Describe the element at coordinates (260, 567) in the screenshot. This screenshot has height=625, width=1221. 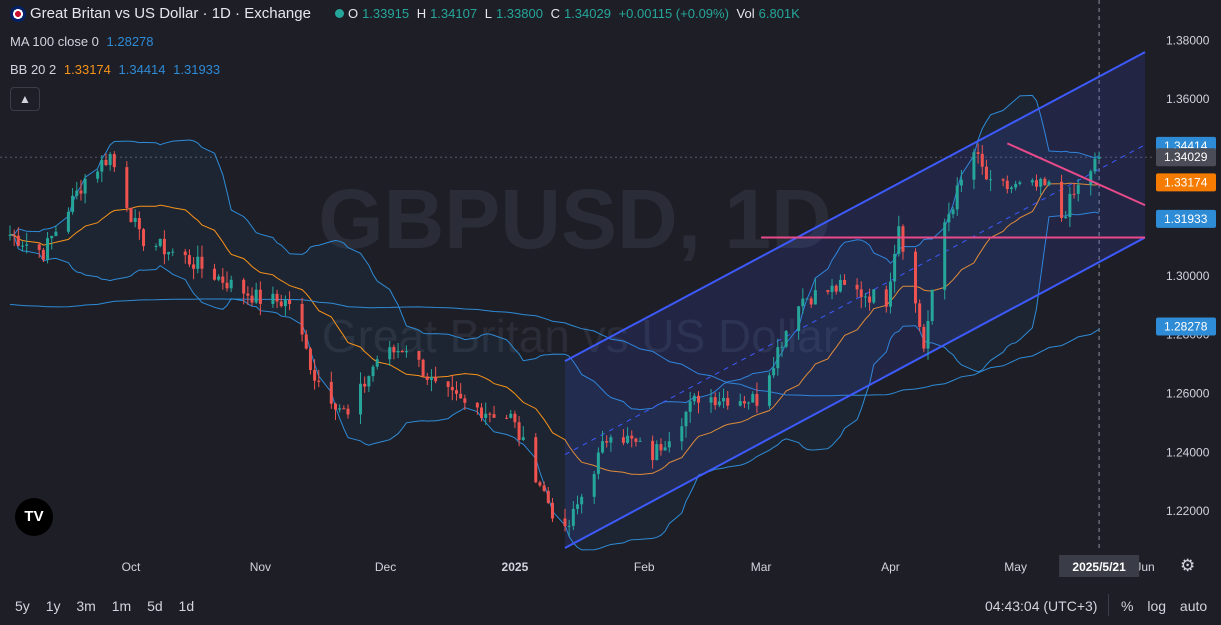
I see `x-tick-label: Nov` at that location.